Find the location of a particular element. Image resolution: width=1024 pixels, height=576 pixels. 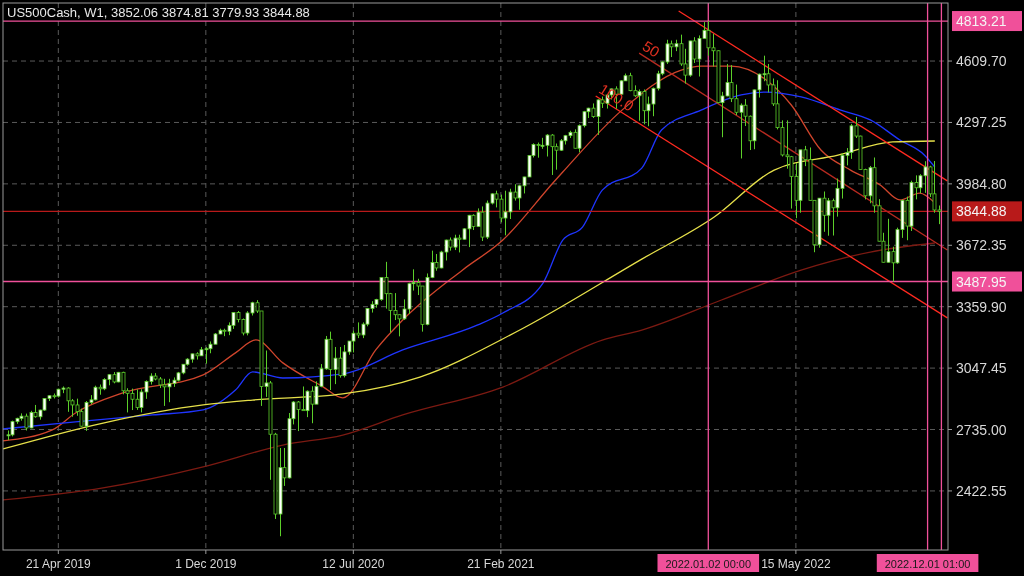

x-tick-label: 1 Dec 2019 is located at coordinates (206, 564).